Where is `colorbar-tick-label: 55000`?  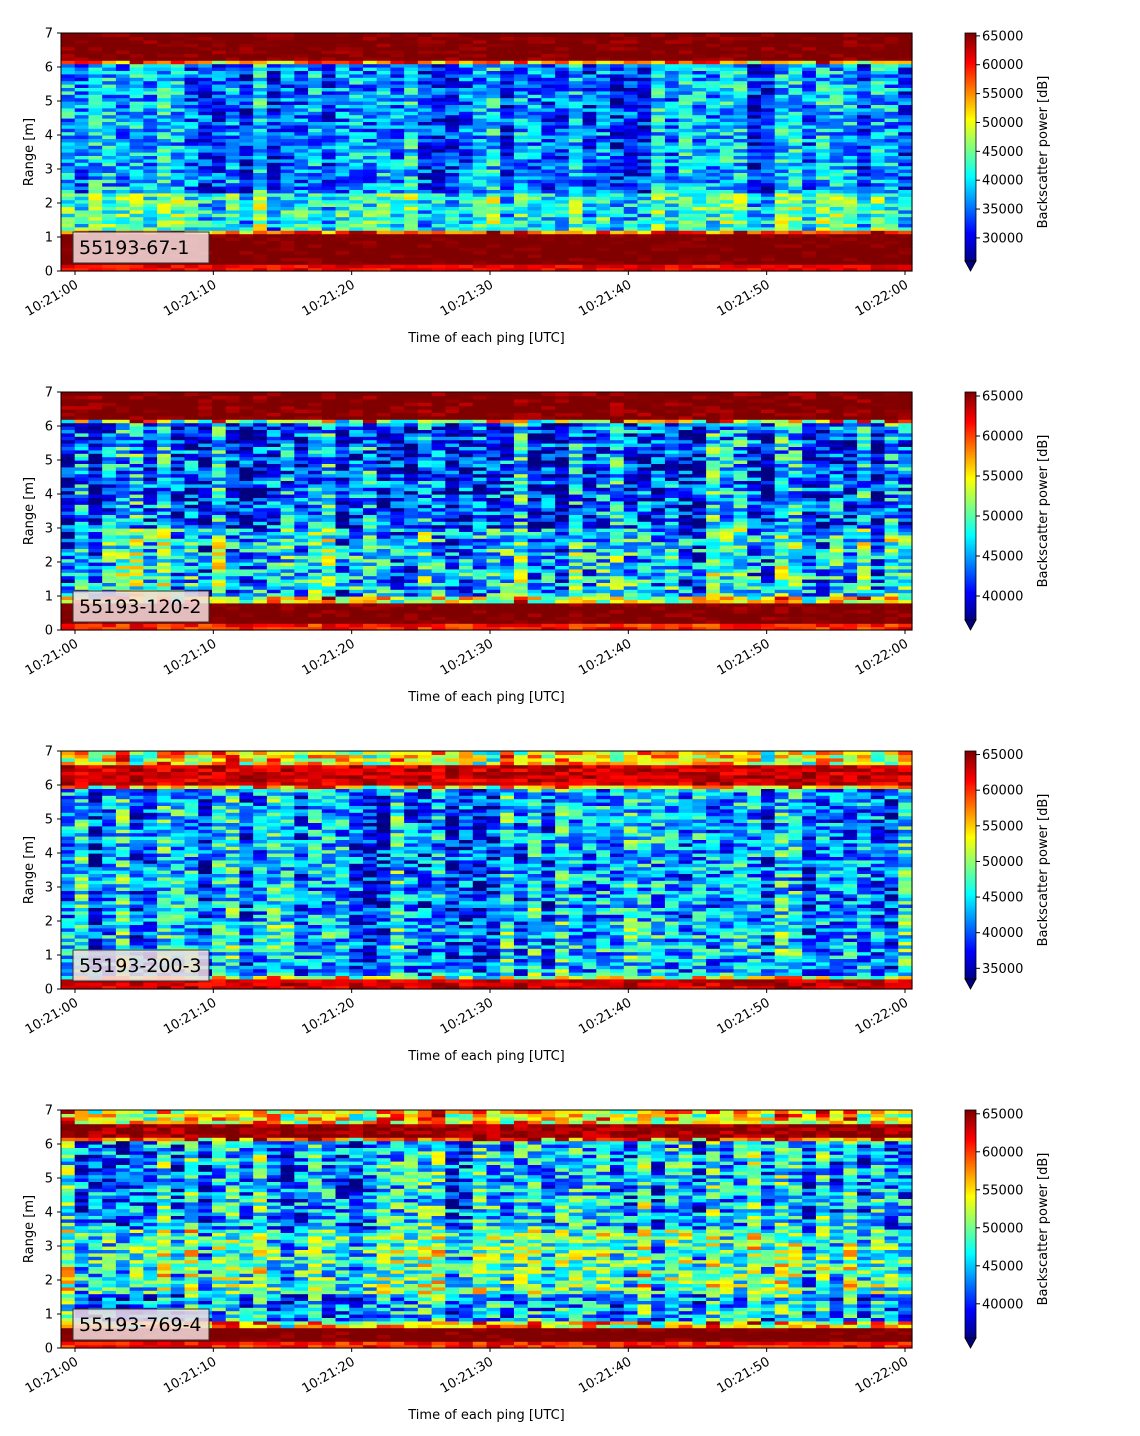
colorbar-tick-label: 55000 is located at coordinates (1002, 94).